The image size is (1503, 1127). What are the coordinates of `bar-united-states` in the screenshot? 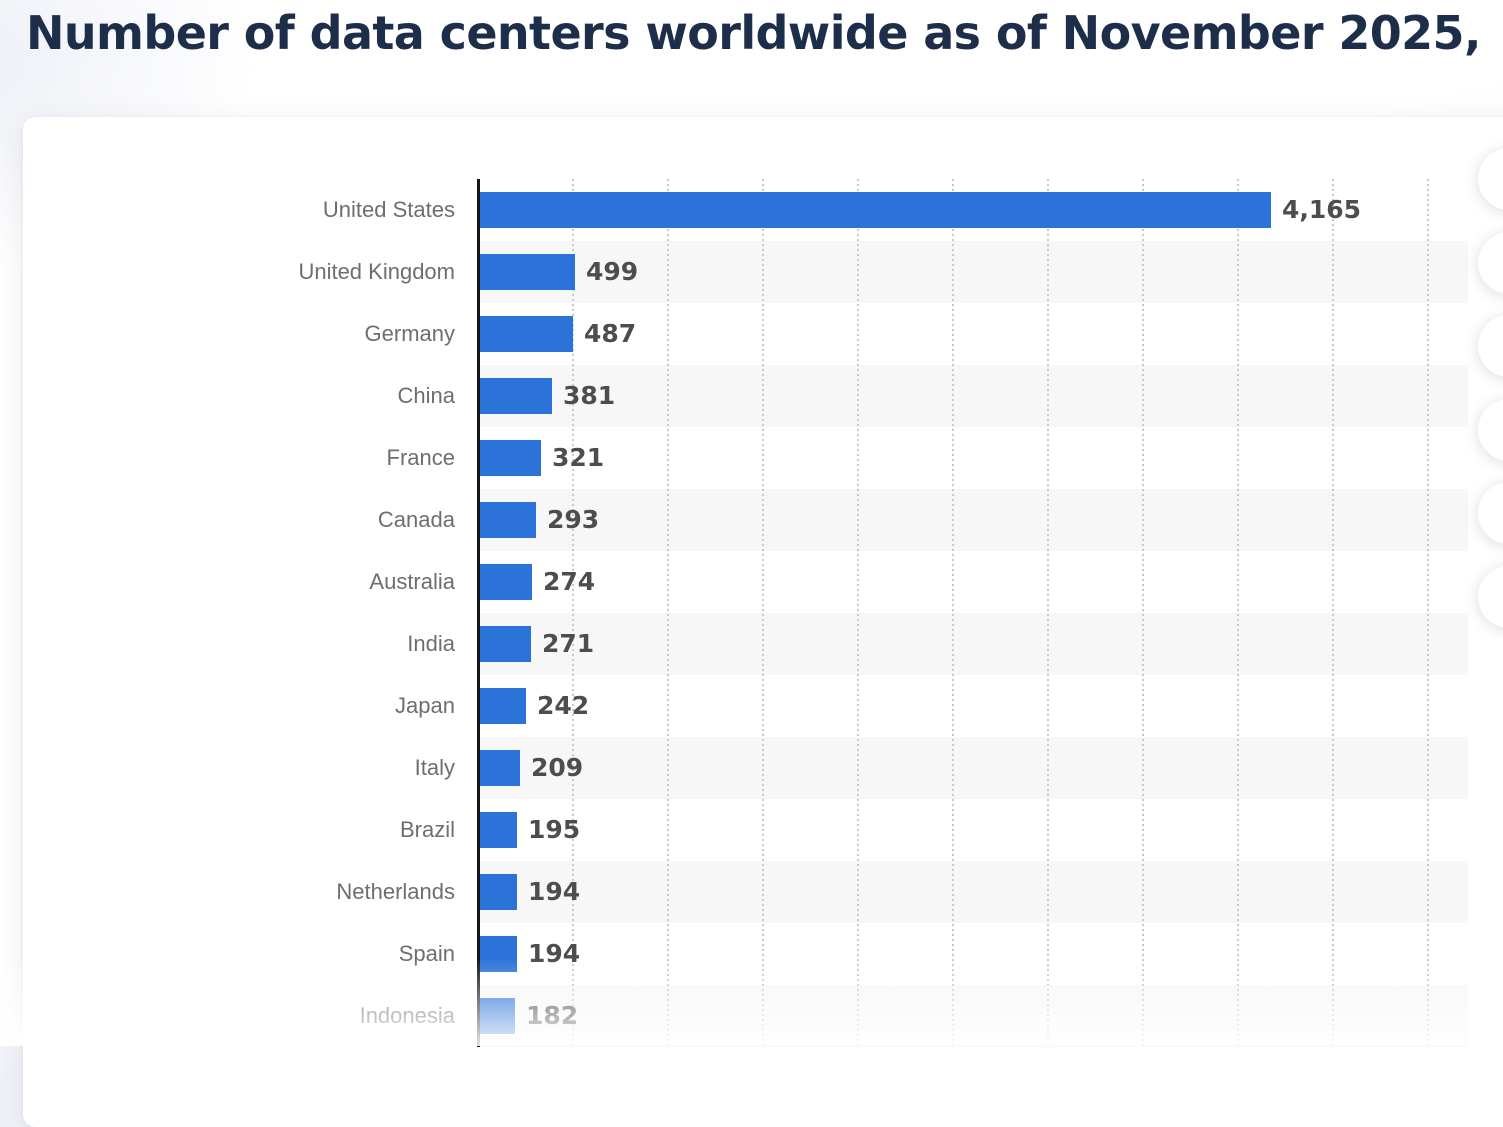 It's located at (875, 210).